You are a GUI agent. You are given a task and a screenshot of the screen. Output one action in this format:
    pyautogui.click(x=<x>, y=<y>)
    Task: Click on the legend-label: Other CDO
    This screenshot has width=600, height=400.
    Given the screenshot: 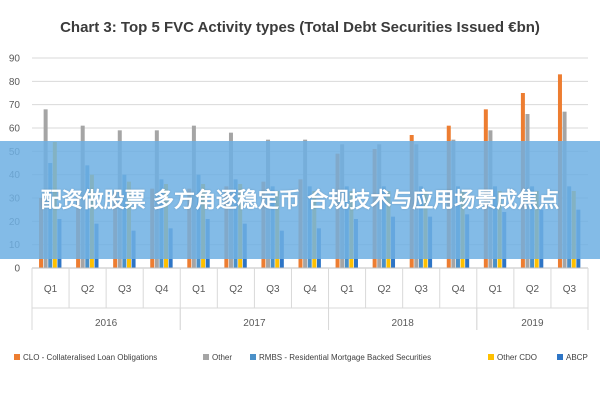 What is the action you would take?
    pyautogui.click(x=517, y=357)
    